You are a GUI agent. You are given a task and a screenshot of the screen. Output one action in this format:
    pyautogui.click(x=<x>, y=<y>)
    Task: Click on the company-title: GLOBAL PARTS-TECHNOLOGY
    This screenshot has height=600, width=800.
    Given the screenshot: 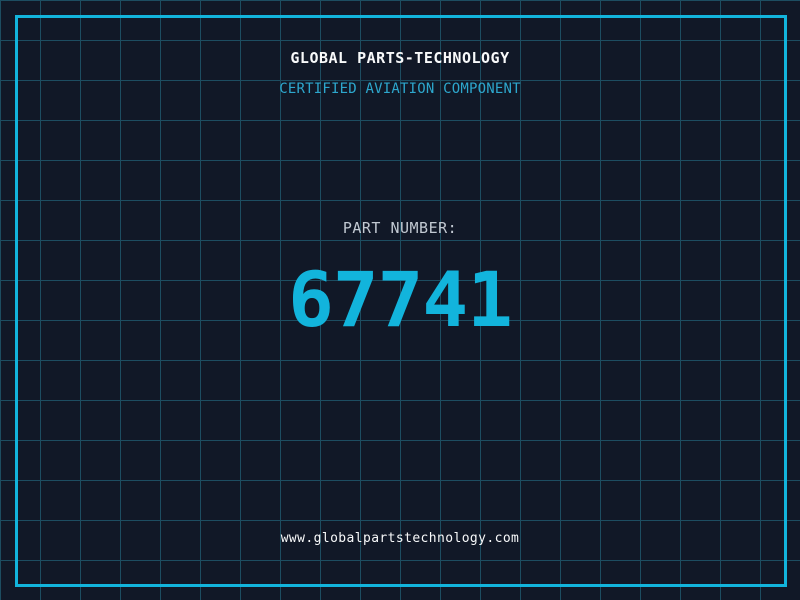 What is the action you would take?
    pyautogui.click(x=400, y=58)
    